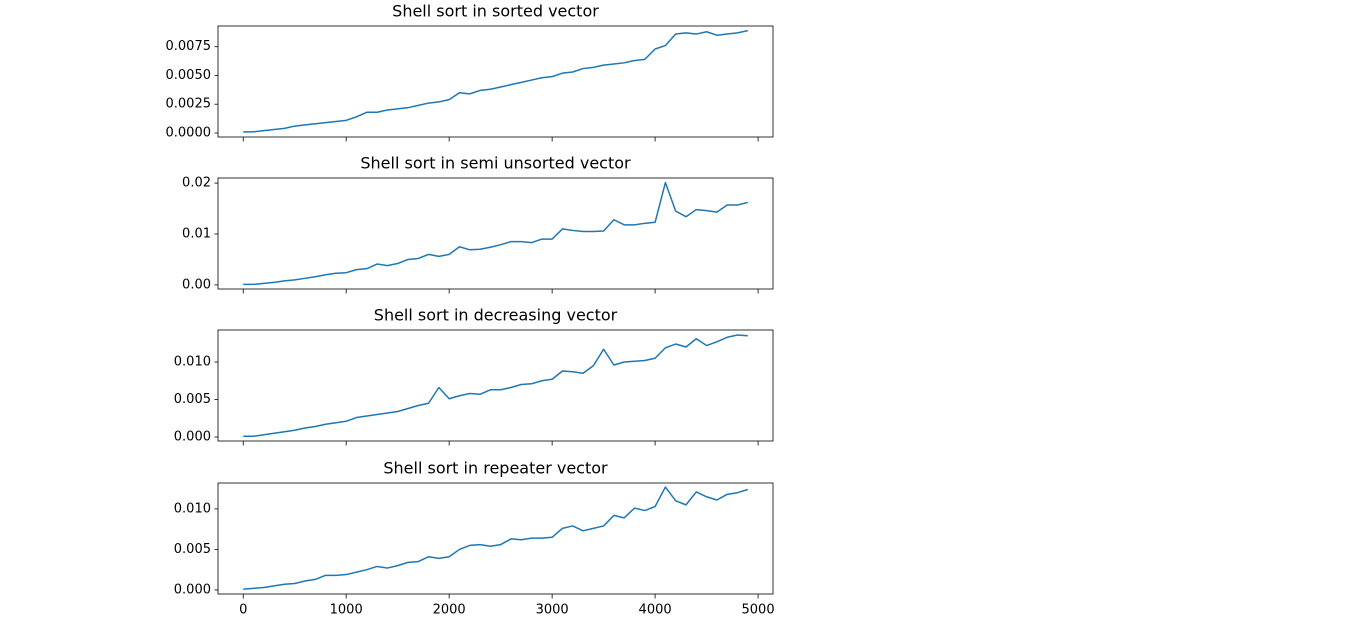  What do you see at coordinates (189, 46) in the screenshot?
I see `y-tick-label: 0.0075` at bounding box center [189, 46].